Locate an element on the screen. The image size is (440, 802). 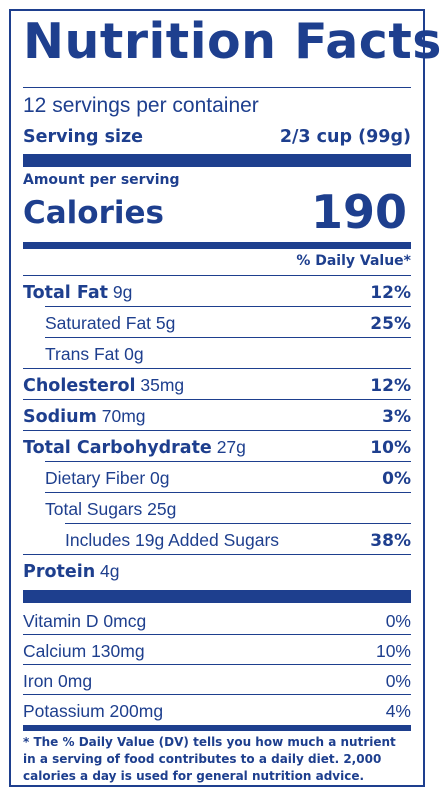
serving-size-row: Serving size 2/3 cup (99g) is located at coordinates (217, 137).